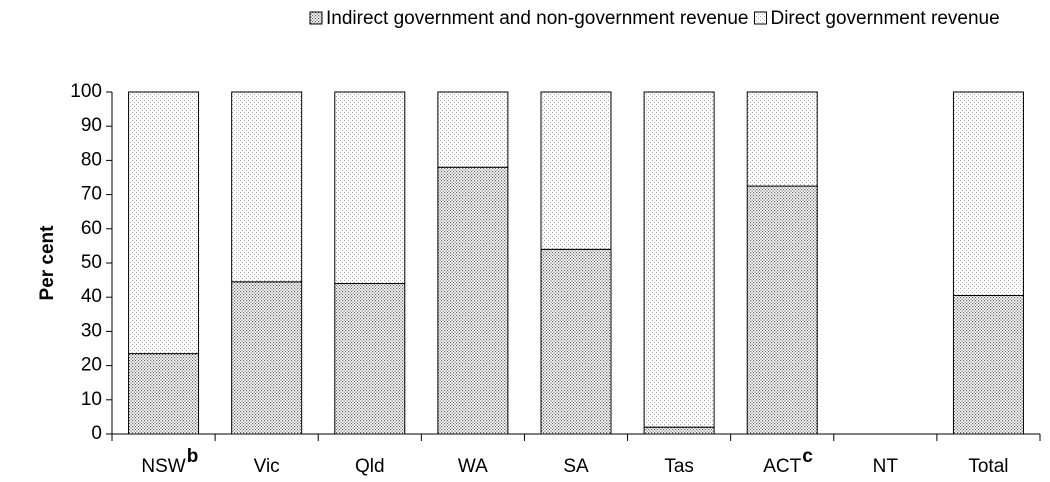  I want to click on x-tick-label: Qld, so click(370, 466).